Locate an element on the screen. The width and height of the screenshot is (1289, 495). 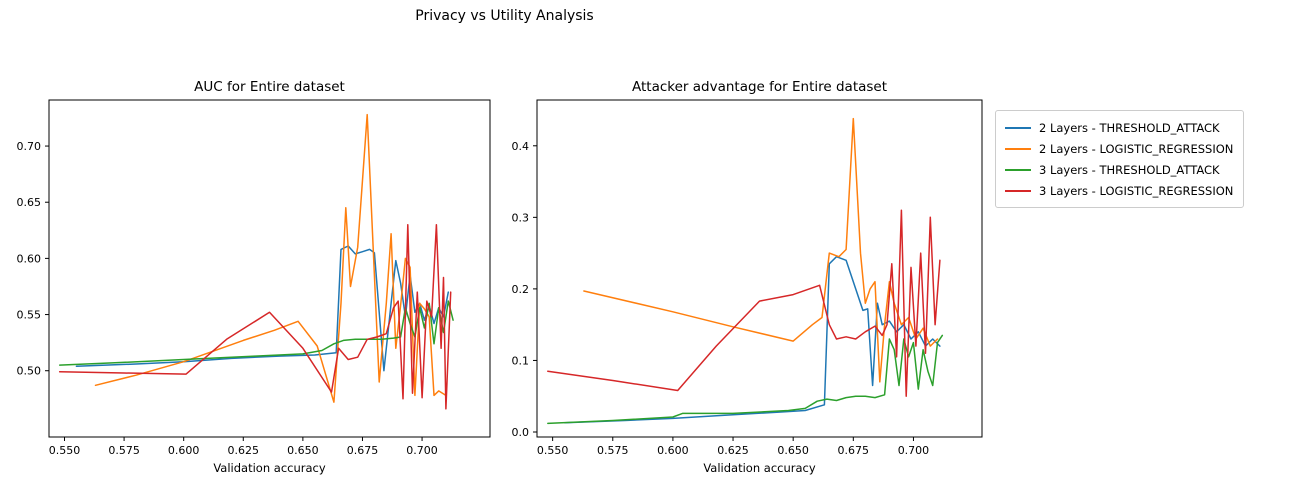
legend-item: 2 Layers - LOGISTIC_REGRESSION is located at coordinates (1119, 148).